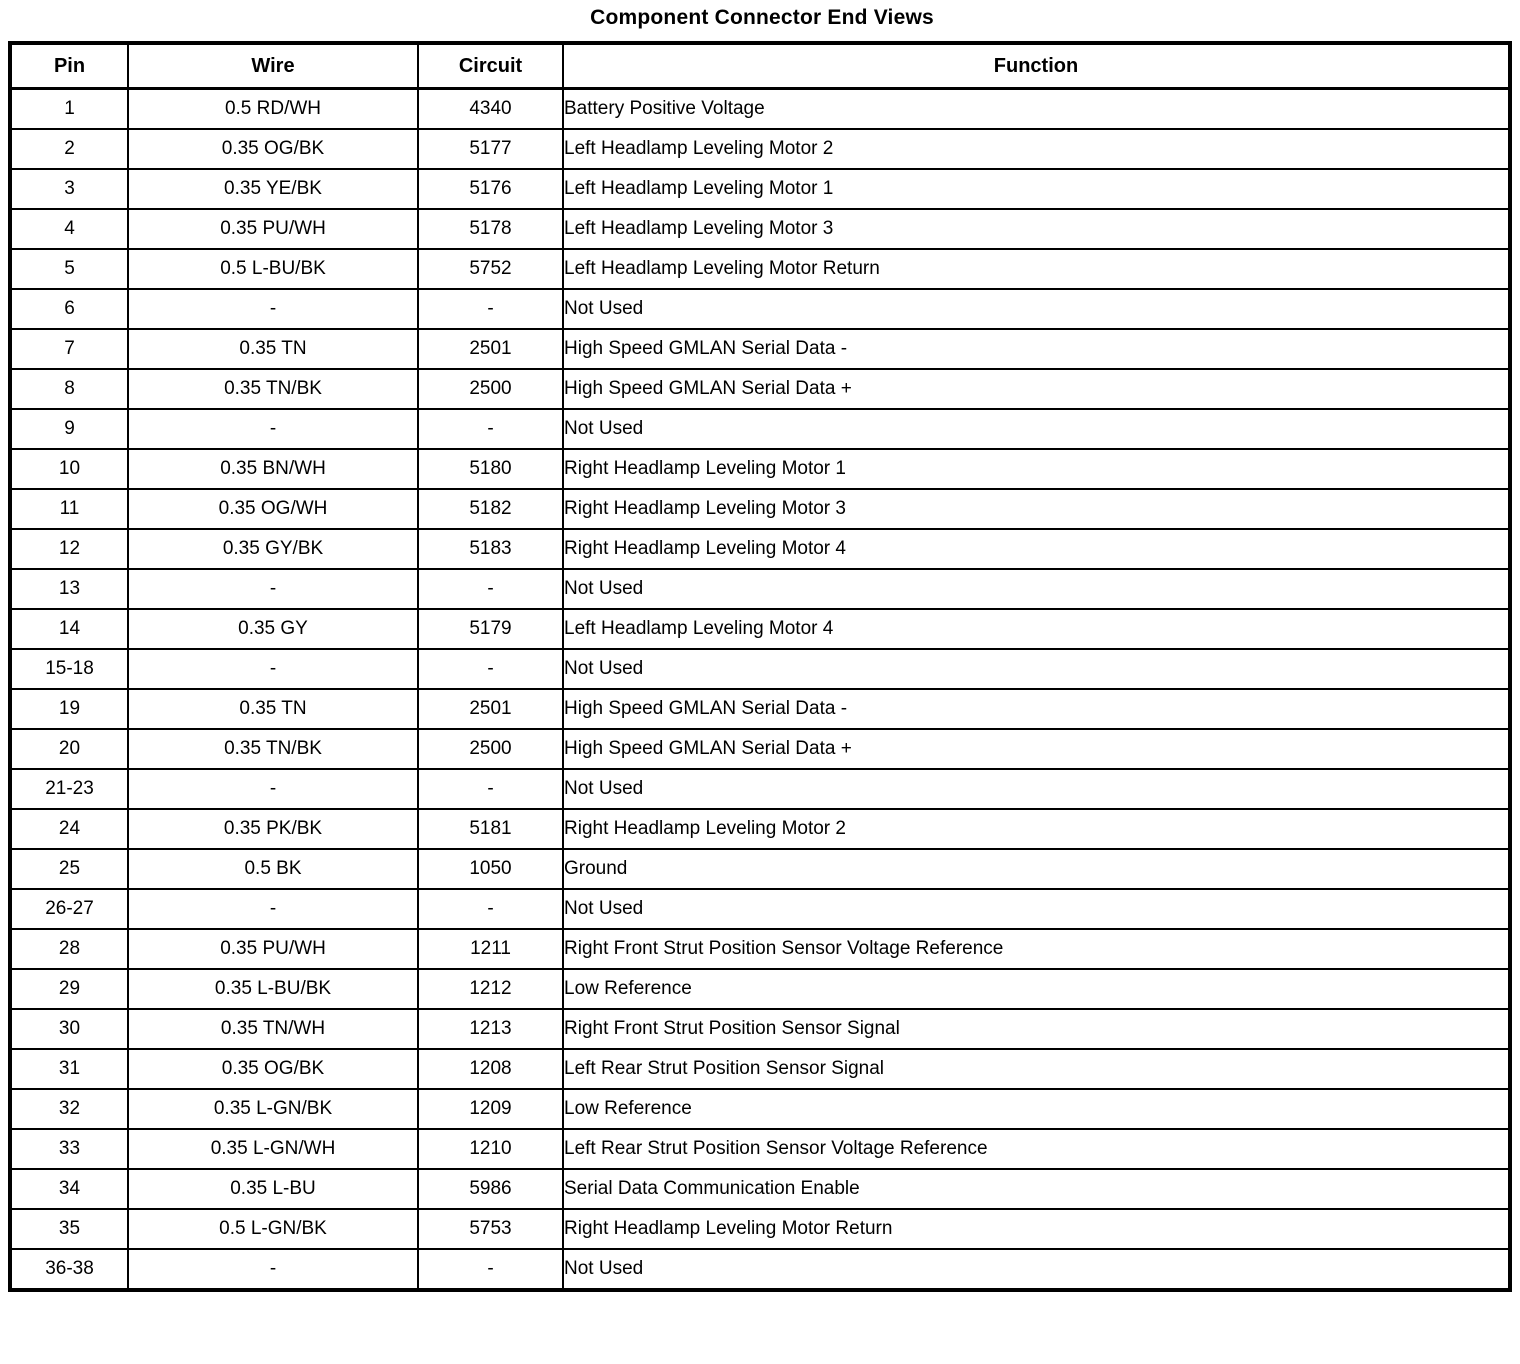 The height and width of the screenshot is (1364, 1520). Describe the element at coordinates (1036, 349) in the screenshot. I see `function-cell: High Speed GMLAN Serial Data -` at that location.